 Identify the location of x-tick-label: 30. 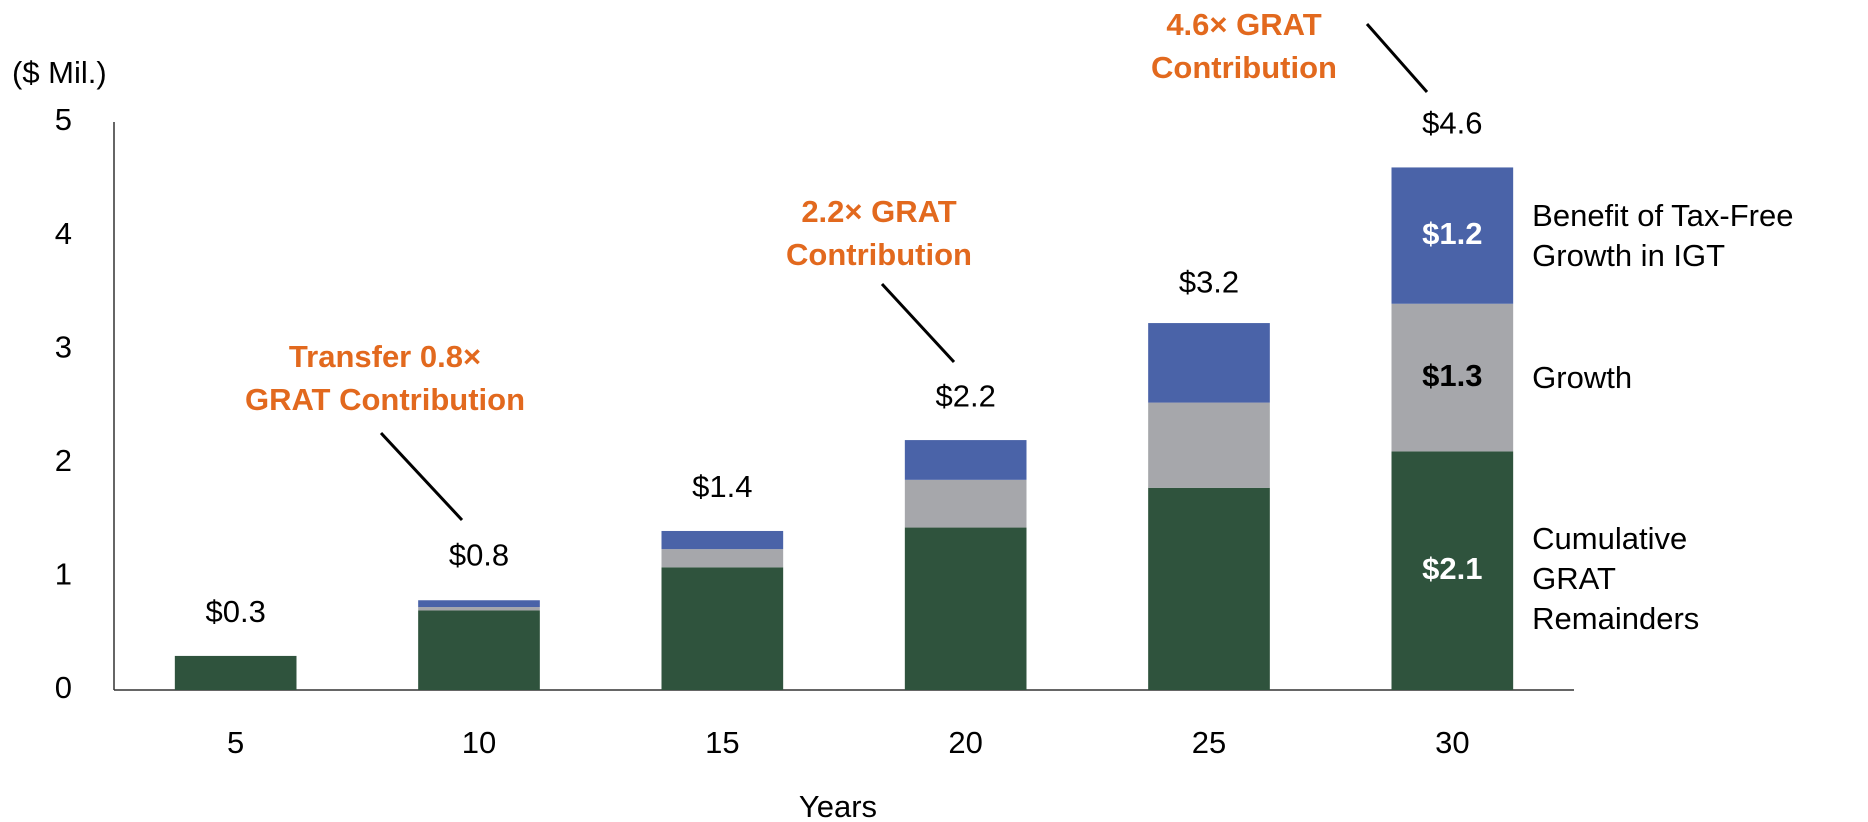
(1452, 742).